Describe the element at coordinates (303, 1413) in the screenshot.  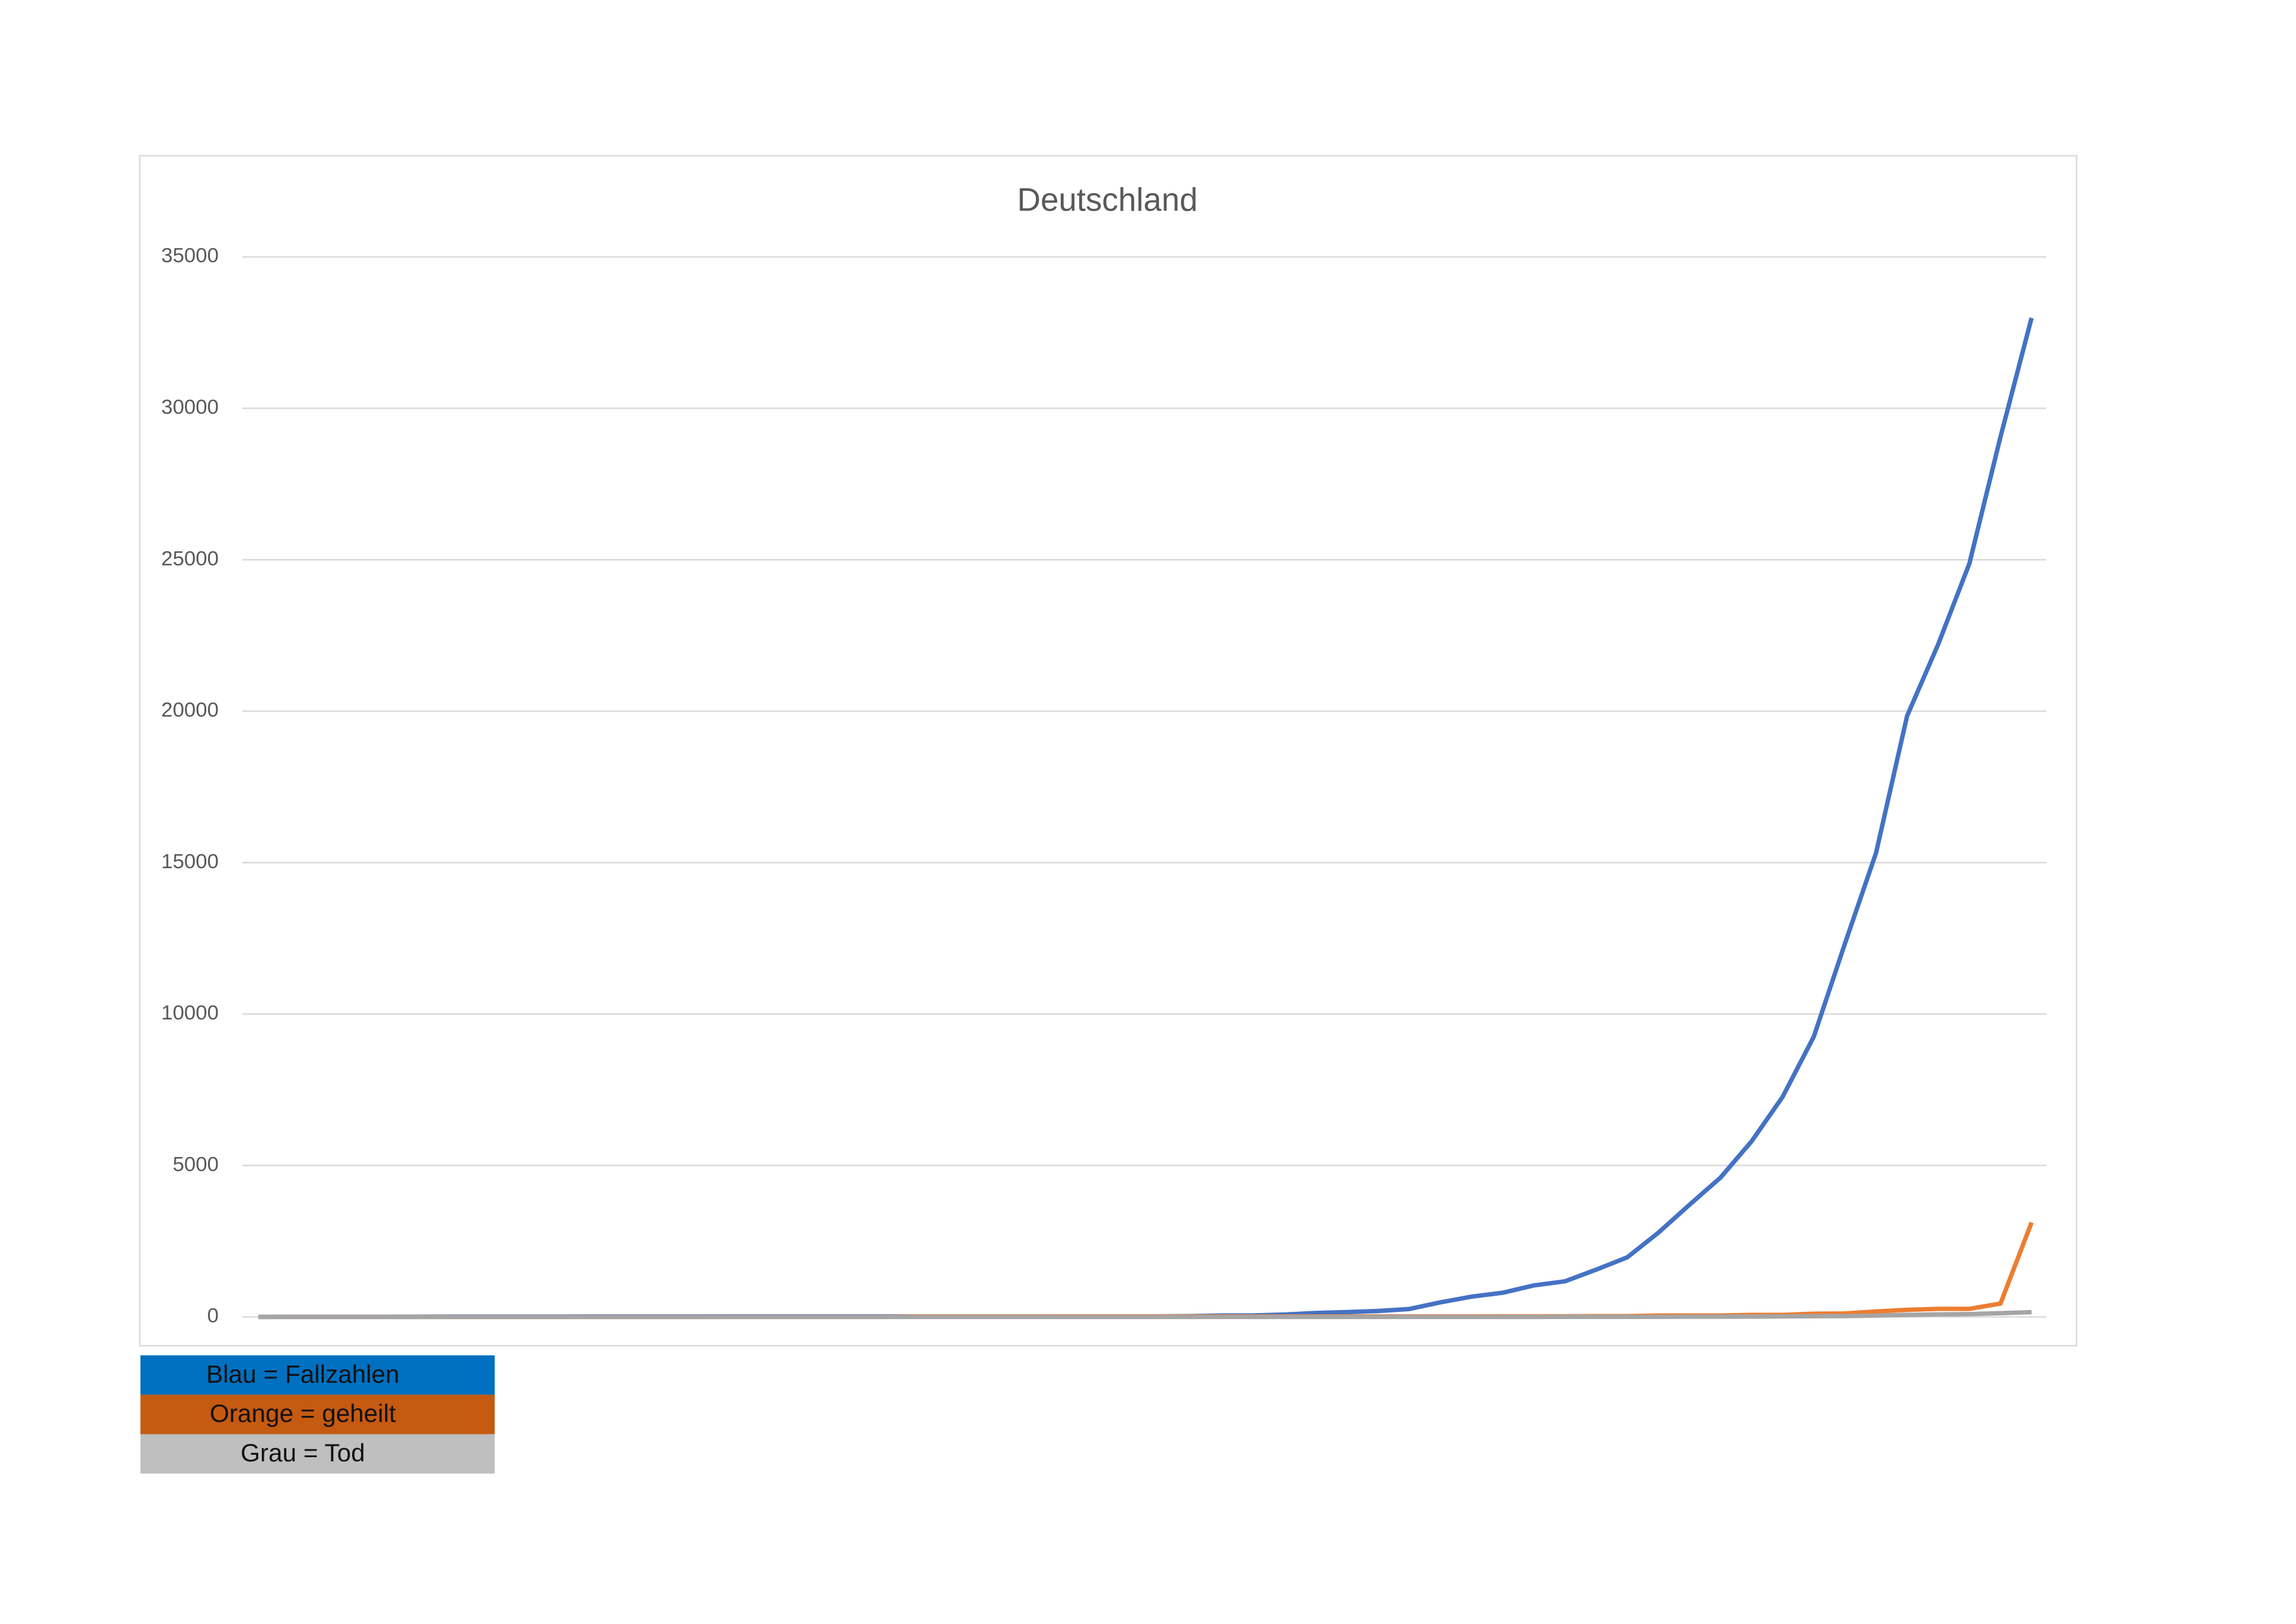
I see `legend-label: Orange = geheilt` at that location.